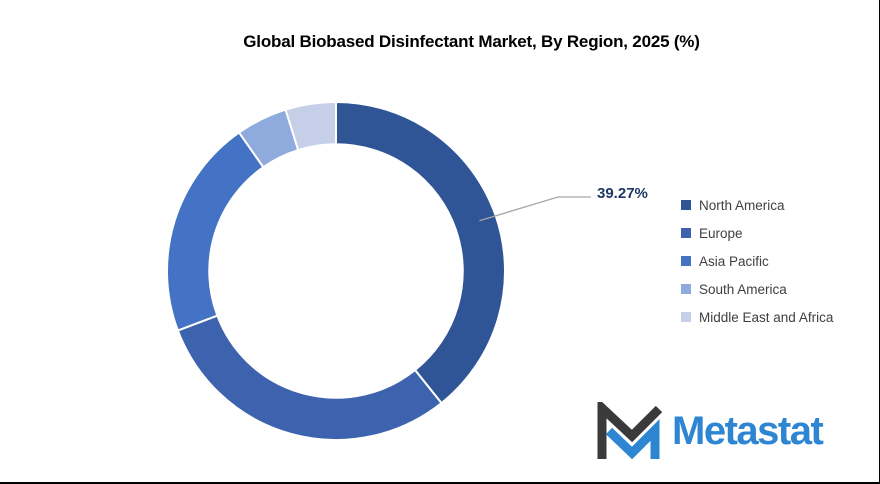 This screenshot has width=880, height=484. I want to click on legend-item-south-america: South America, so click(757, 289).